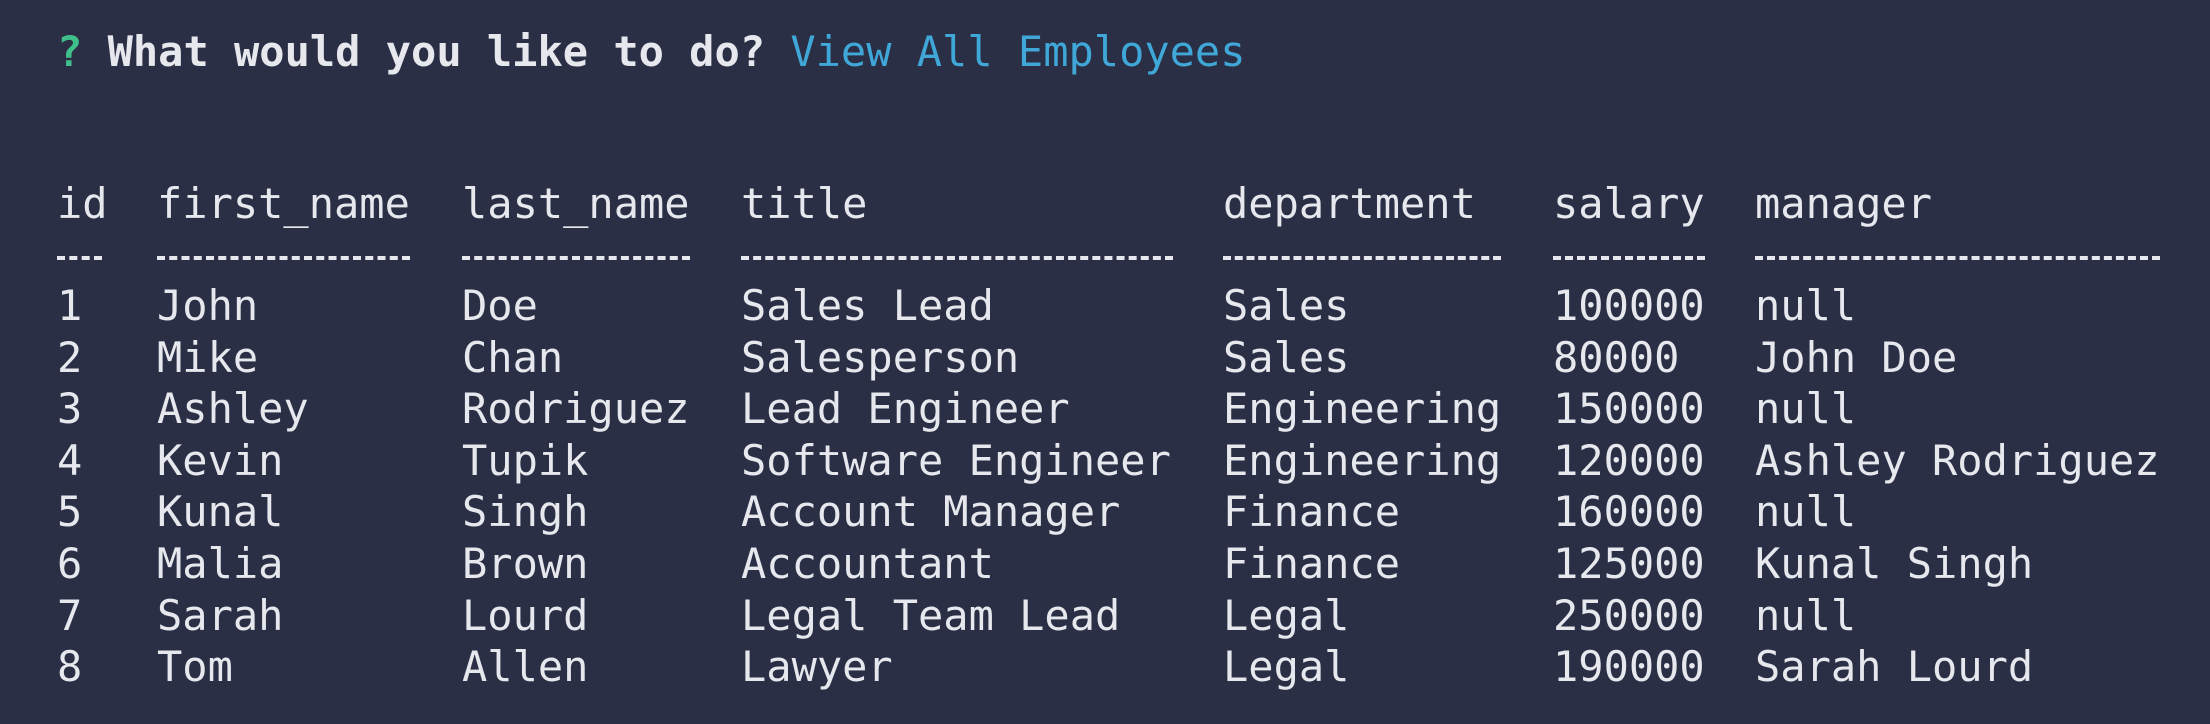 This screenshot has height=724, width=2210. What do you see at coordinates (1629, 615) in the screenshot?
I see `cell-salary: 250000` at bounding box center [1629, 615].